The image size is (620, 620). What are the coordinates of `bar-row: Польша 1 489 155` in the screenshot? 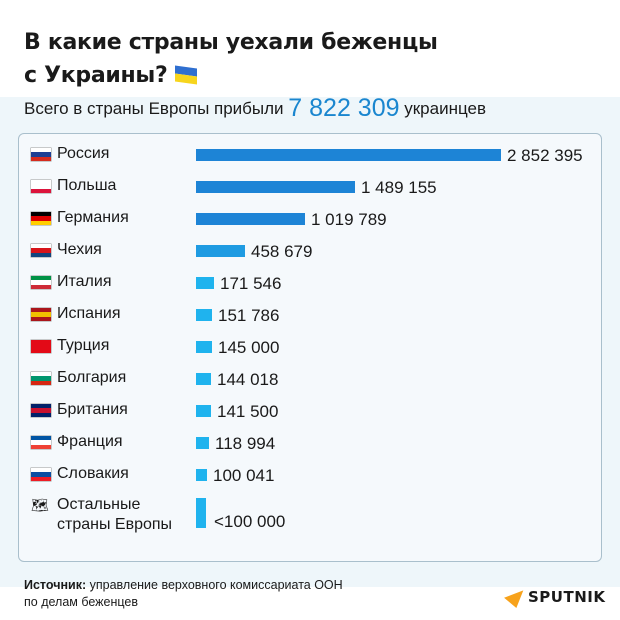 It's located at (310, 187).